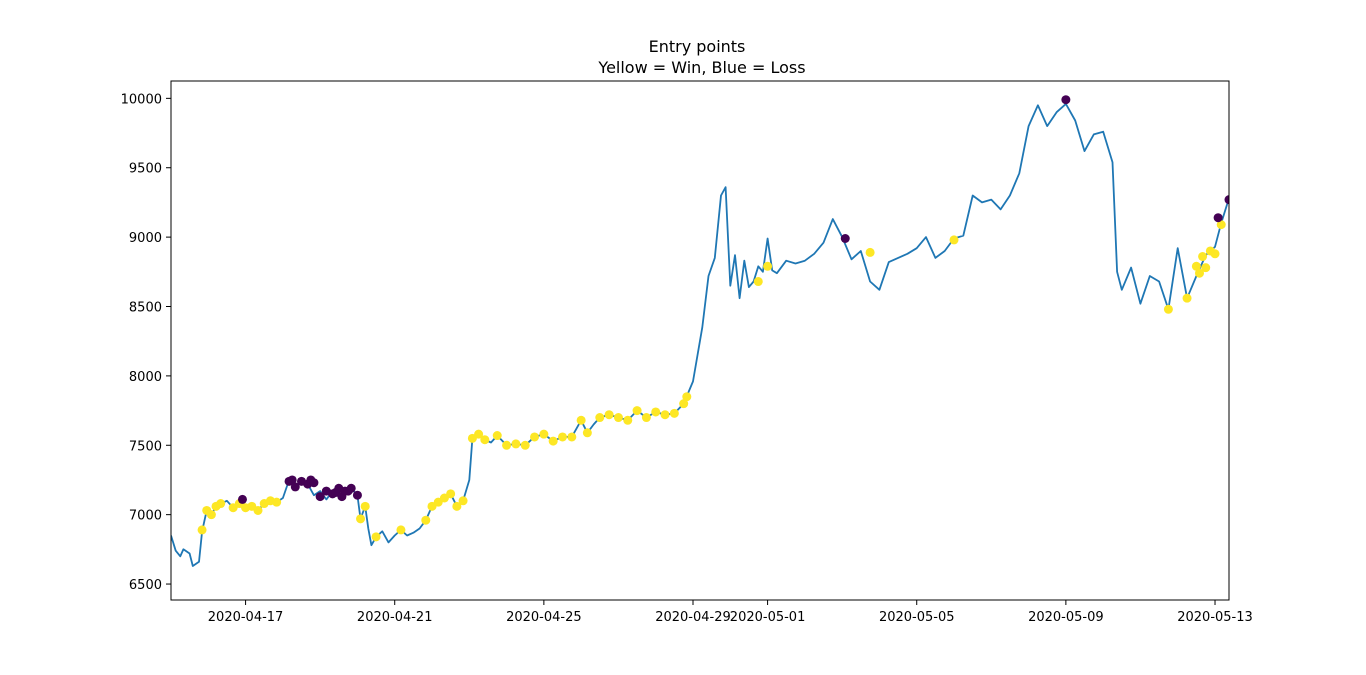 Image resolution: width=1366 pixels, height=675 pixels. What do you see at coordinates (693, 617) in the screenshot?
I see `x-tick-label: 2020-04-29` at bounding box center [693, 617].